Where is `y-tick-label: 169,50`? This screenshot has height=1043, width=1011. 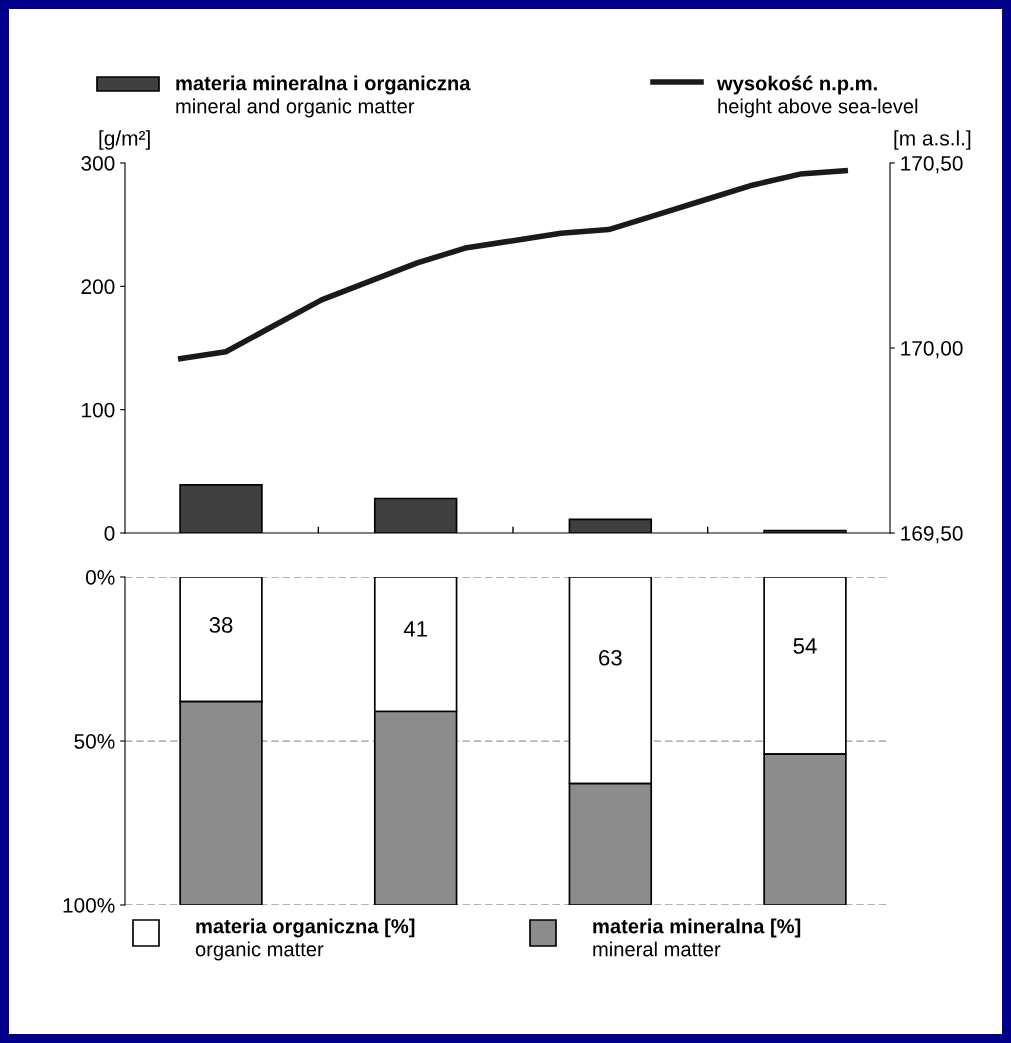
y-tick-label: 169,50 is located at coordinates (932, 535).